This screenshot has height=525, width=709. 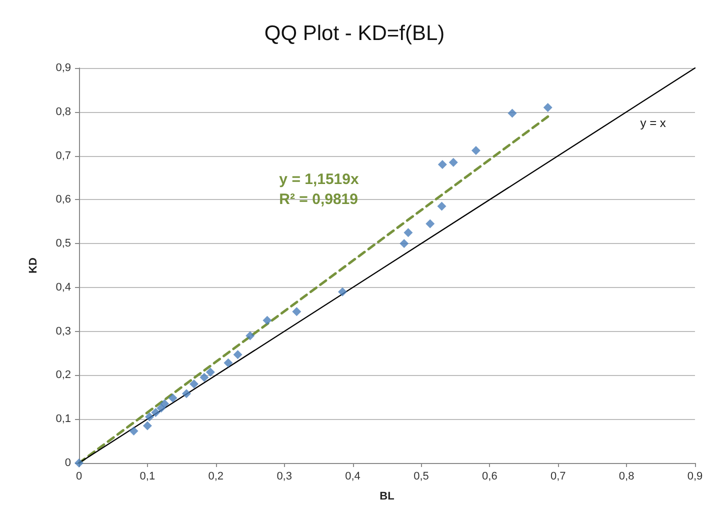 What do you see at coordinates (63, 287) in the screenshot?
I see `y-tick-label: 0,4` at bounding box center [63, 287].